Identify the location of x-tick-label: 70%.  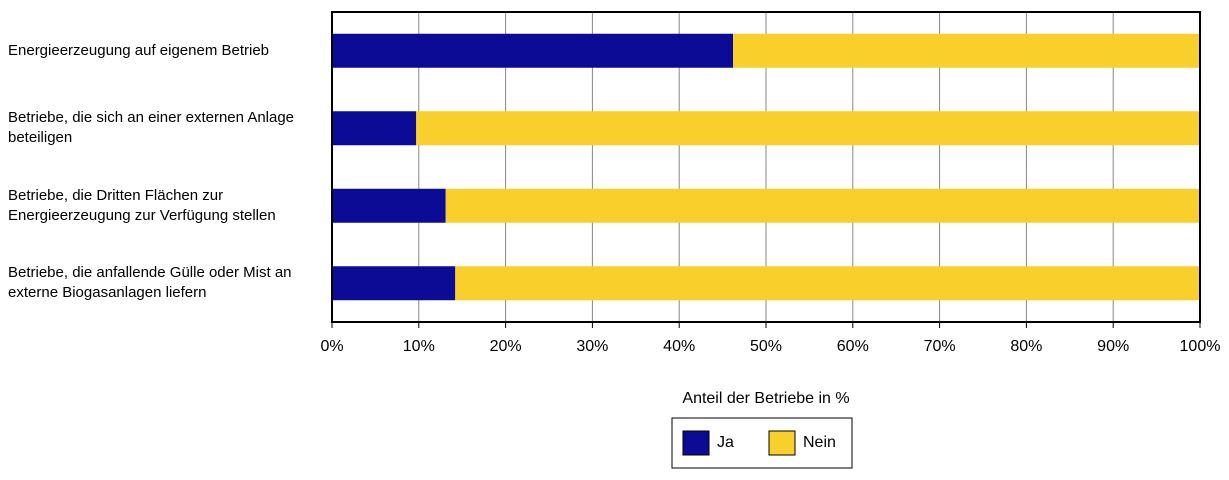
(940, 346).